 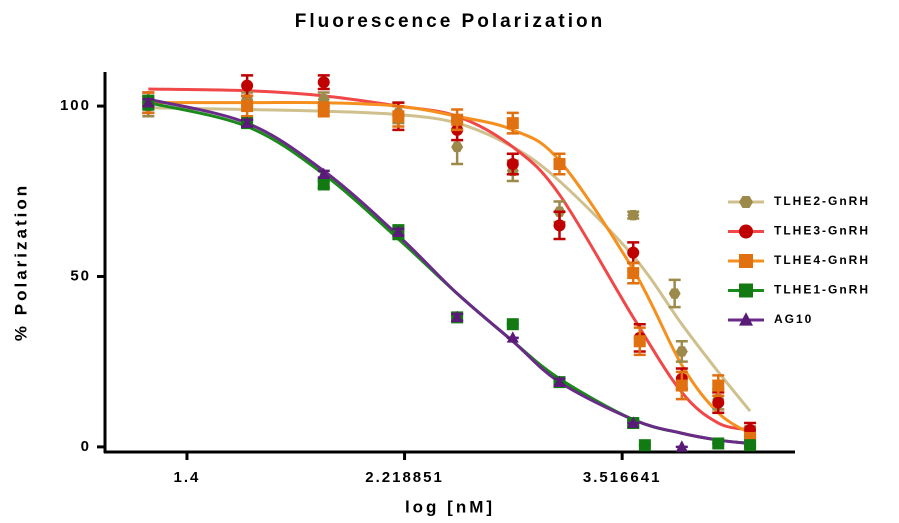 I want to click on y-tick-label: 50, so click(x=80, y=275).